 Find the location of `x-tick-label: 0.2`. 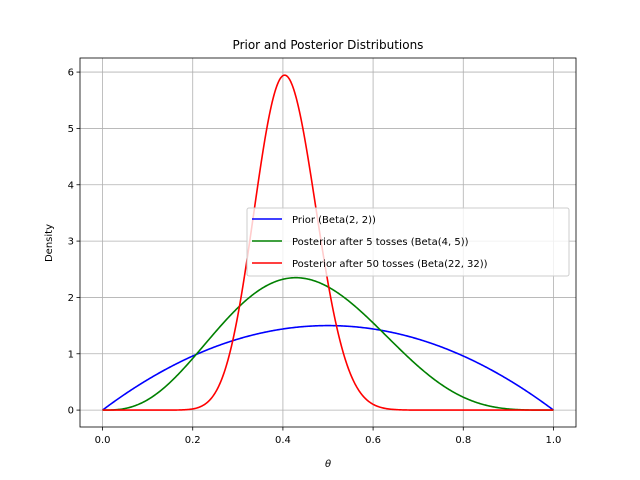

x-tick-label: 0.2 is located at coordinates (193, 440).